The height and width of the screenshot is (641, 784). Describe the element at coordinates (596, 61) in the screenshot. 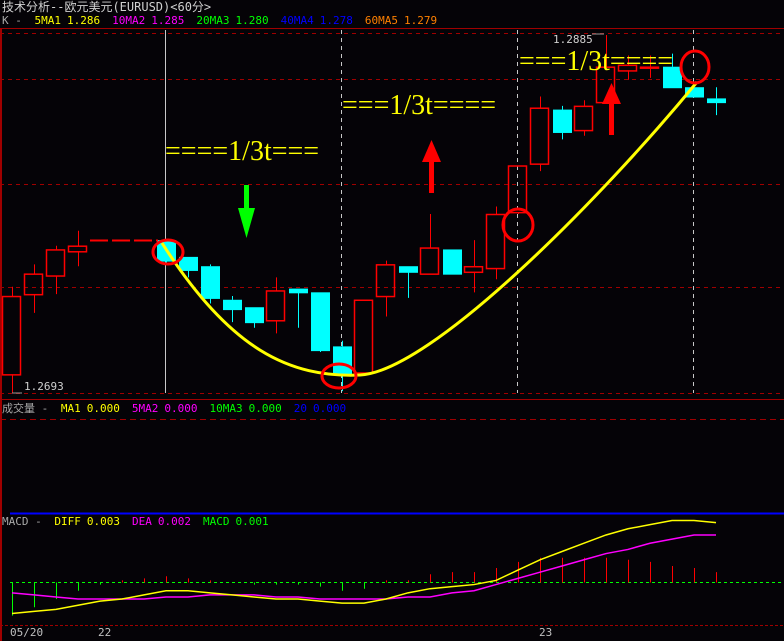

I see `annotation-text: ===1/3t====` at that location.